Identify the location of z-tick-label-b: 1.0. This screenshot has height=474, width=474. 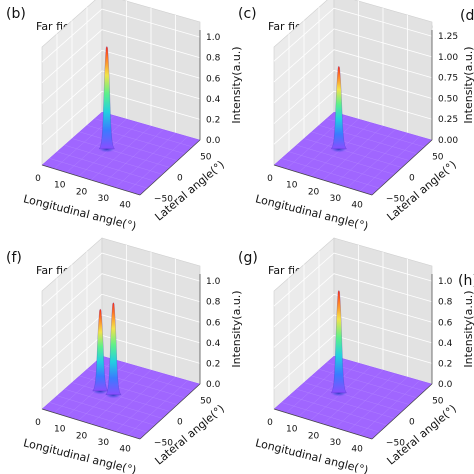
(213, 38).